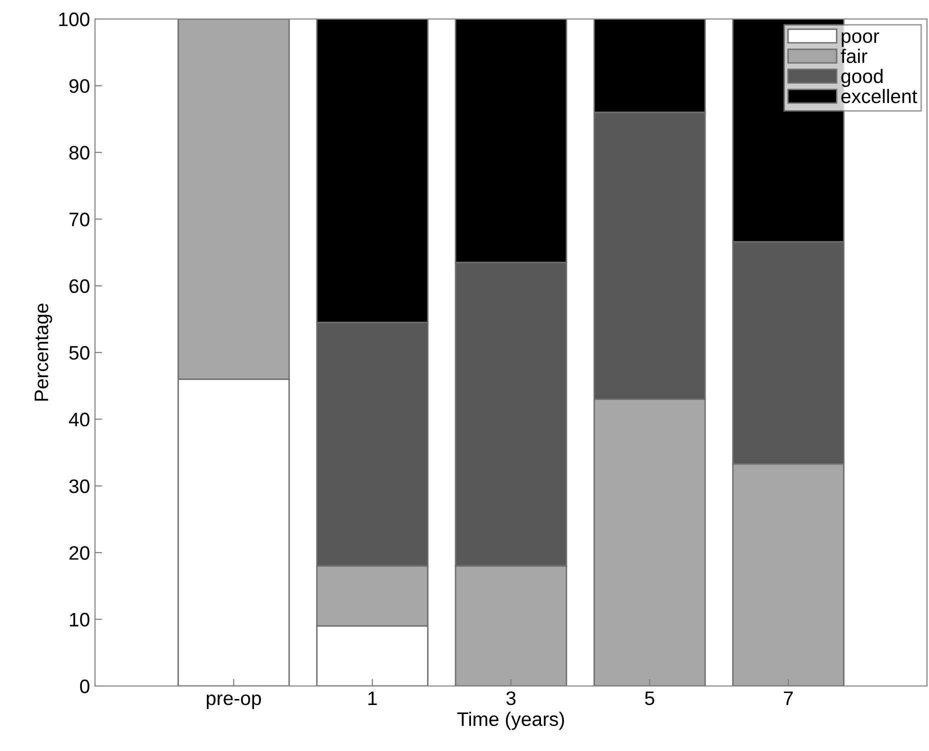  What do you see at coordinates (862, 77) in the screenshot?
I see `legend-label: good` at bounding box center [862, 77].